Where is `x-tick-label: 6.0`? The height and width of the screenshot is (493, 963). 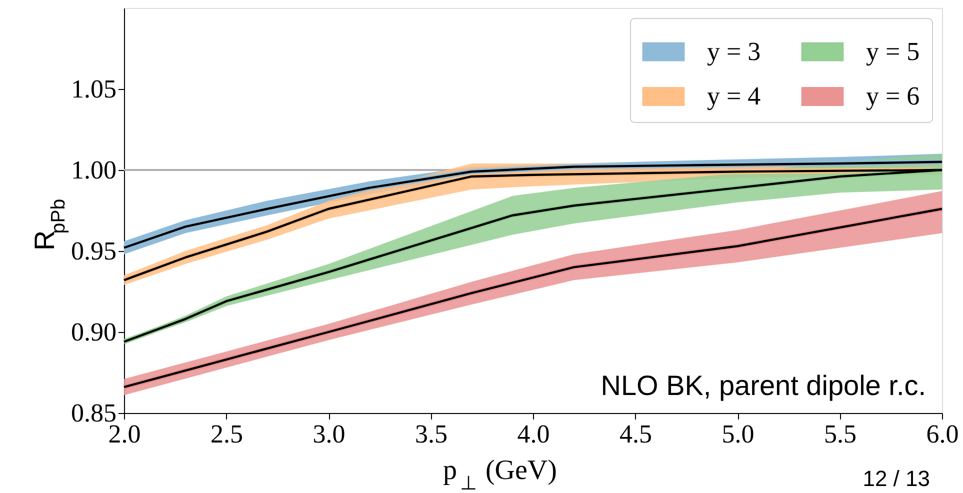
x-tick-label: 6.0 is located at coordinates (942, 434).